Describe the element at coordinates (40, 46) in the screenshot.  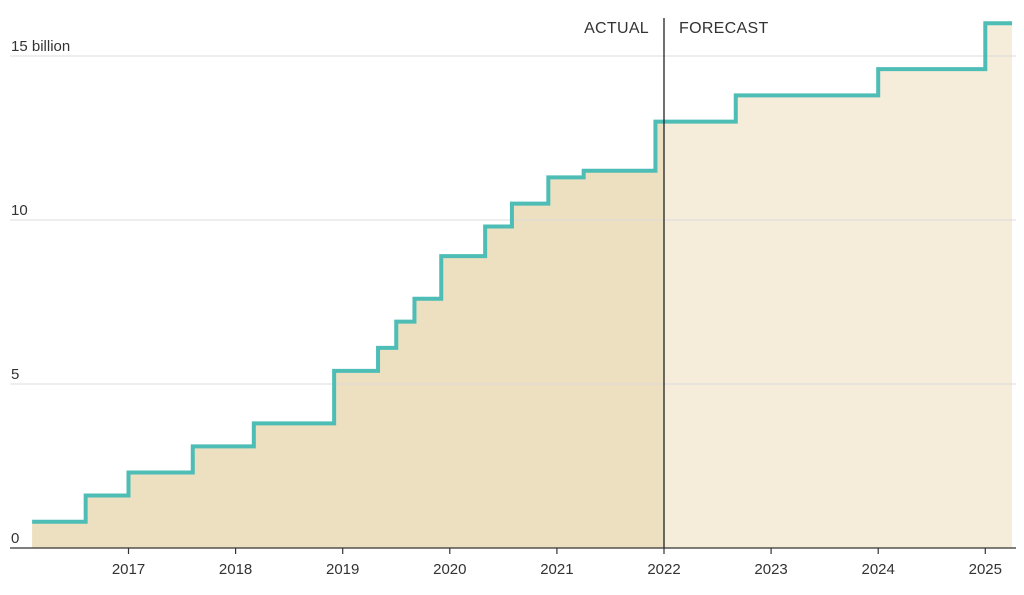
I see `y-tick-label-15: 15 billion` at that location.